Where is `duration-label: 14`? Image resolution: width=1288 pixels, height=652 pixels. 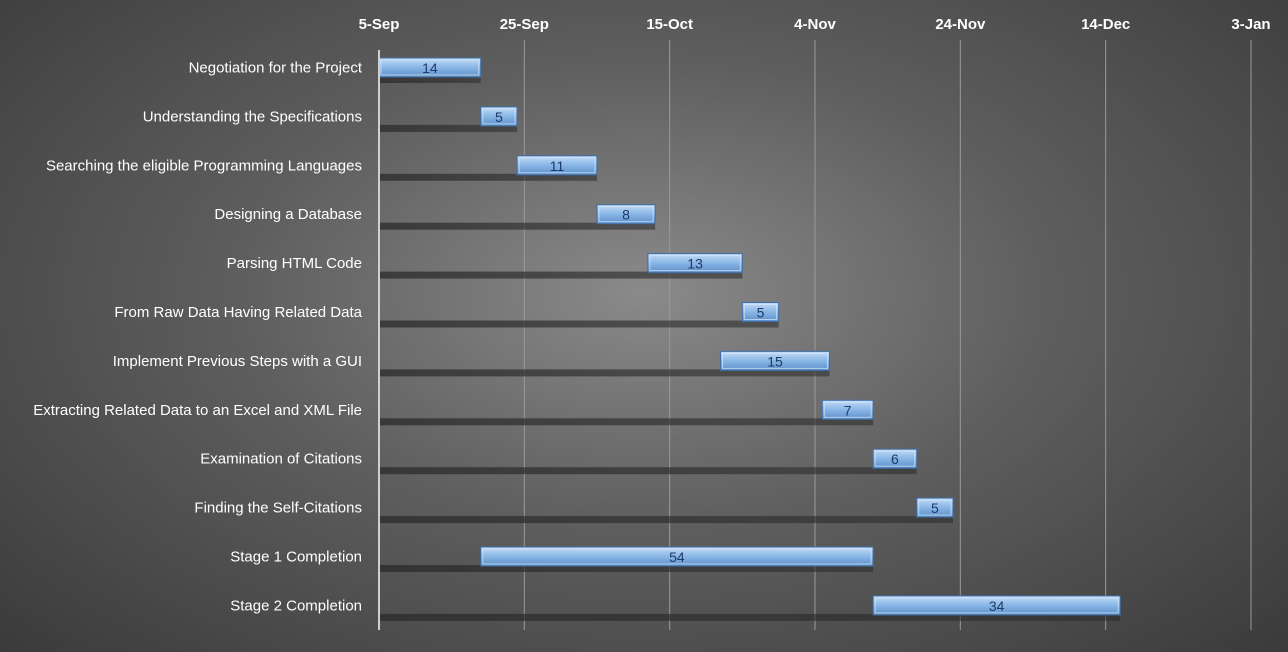 duration-label: 14 is located at coordinates (430, 68).